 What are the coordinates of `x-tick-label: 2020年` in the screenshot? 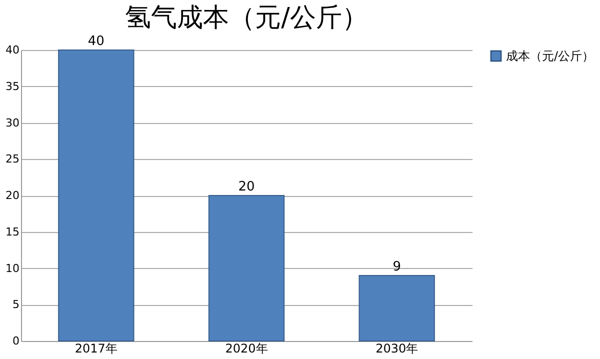 It's located at (246, 349).